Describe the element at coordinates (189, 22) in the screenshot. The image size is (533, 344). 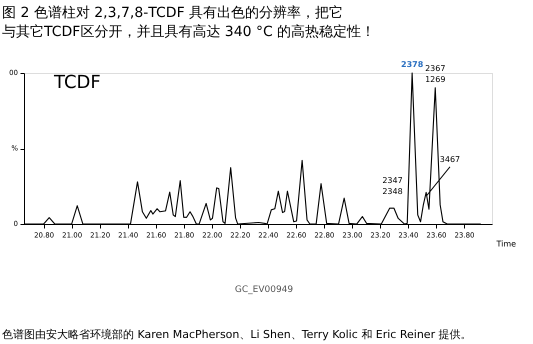
I see `chart-title: 图 2 色谱柱对 2,3,7,8-TCDF 具有出色的分辨率，把它与其它TCDF区分开，并且具有高达 340 °C 的高热稳定性！` at that location.